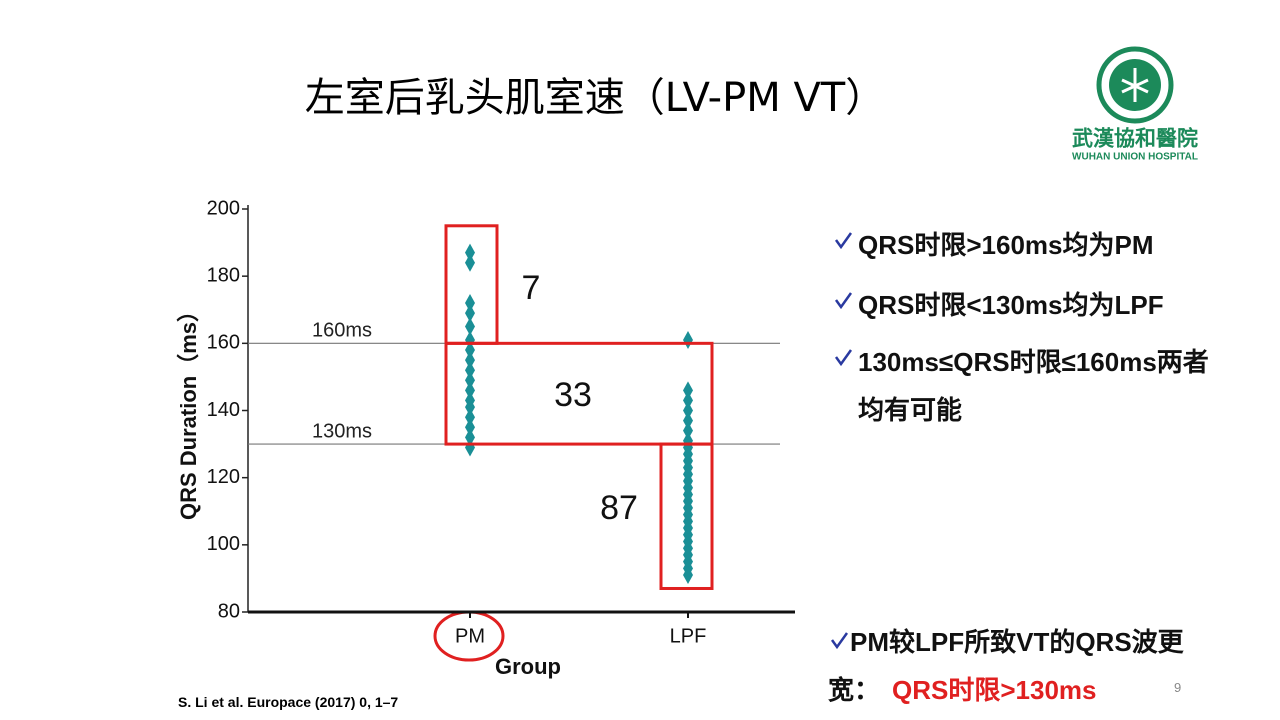 The height and width of the screenshot is (720, 1280). Describe the element at coordinates (1033, 386) in the screenshot. I see `bullet: 130ms≤QRS时限≤160ms两者均有可能` at that location.